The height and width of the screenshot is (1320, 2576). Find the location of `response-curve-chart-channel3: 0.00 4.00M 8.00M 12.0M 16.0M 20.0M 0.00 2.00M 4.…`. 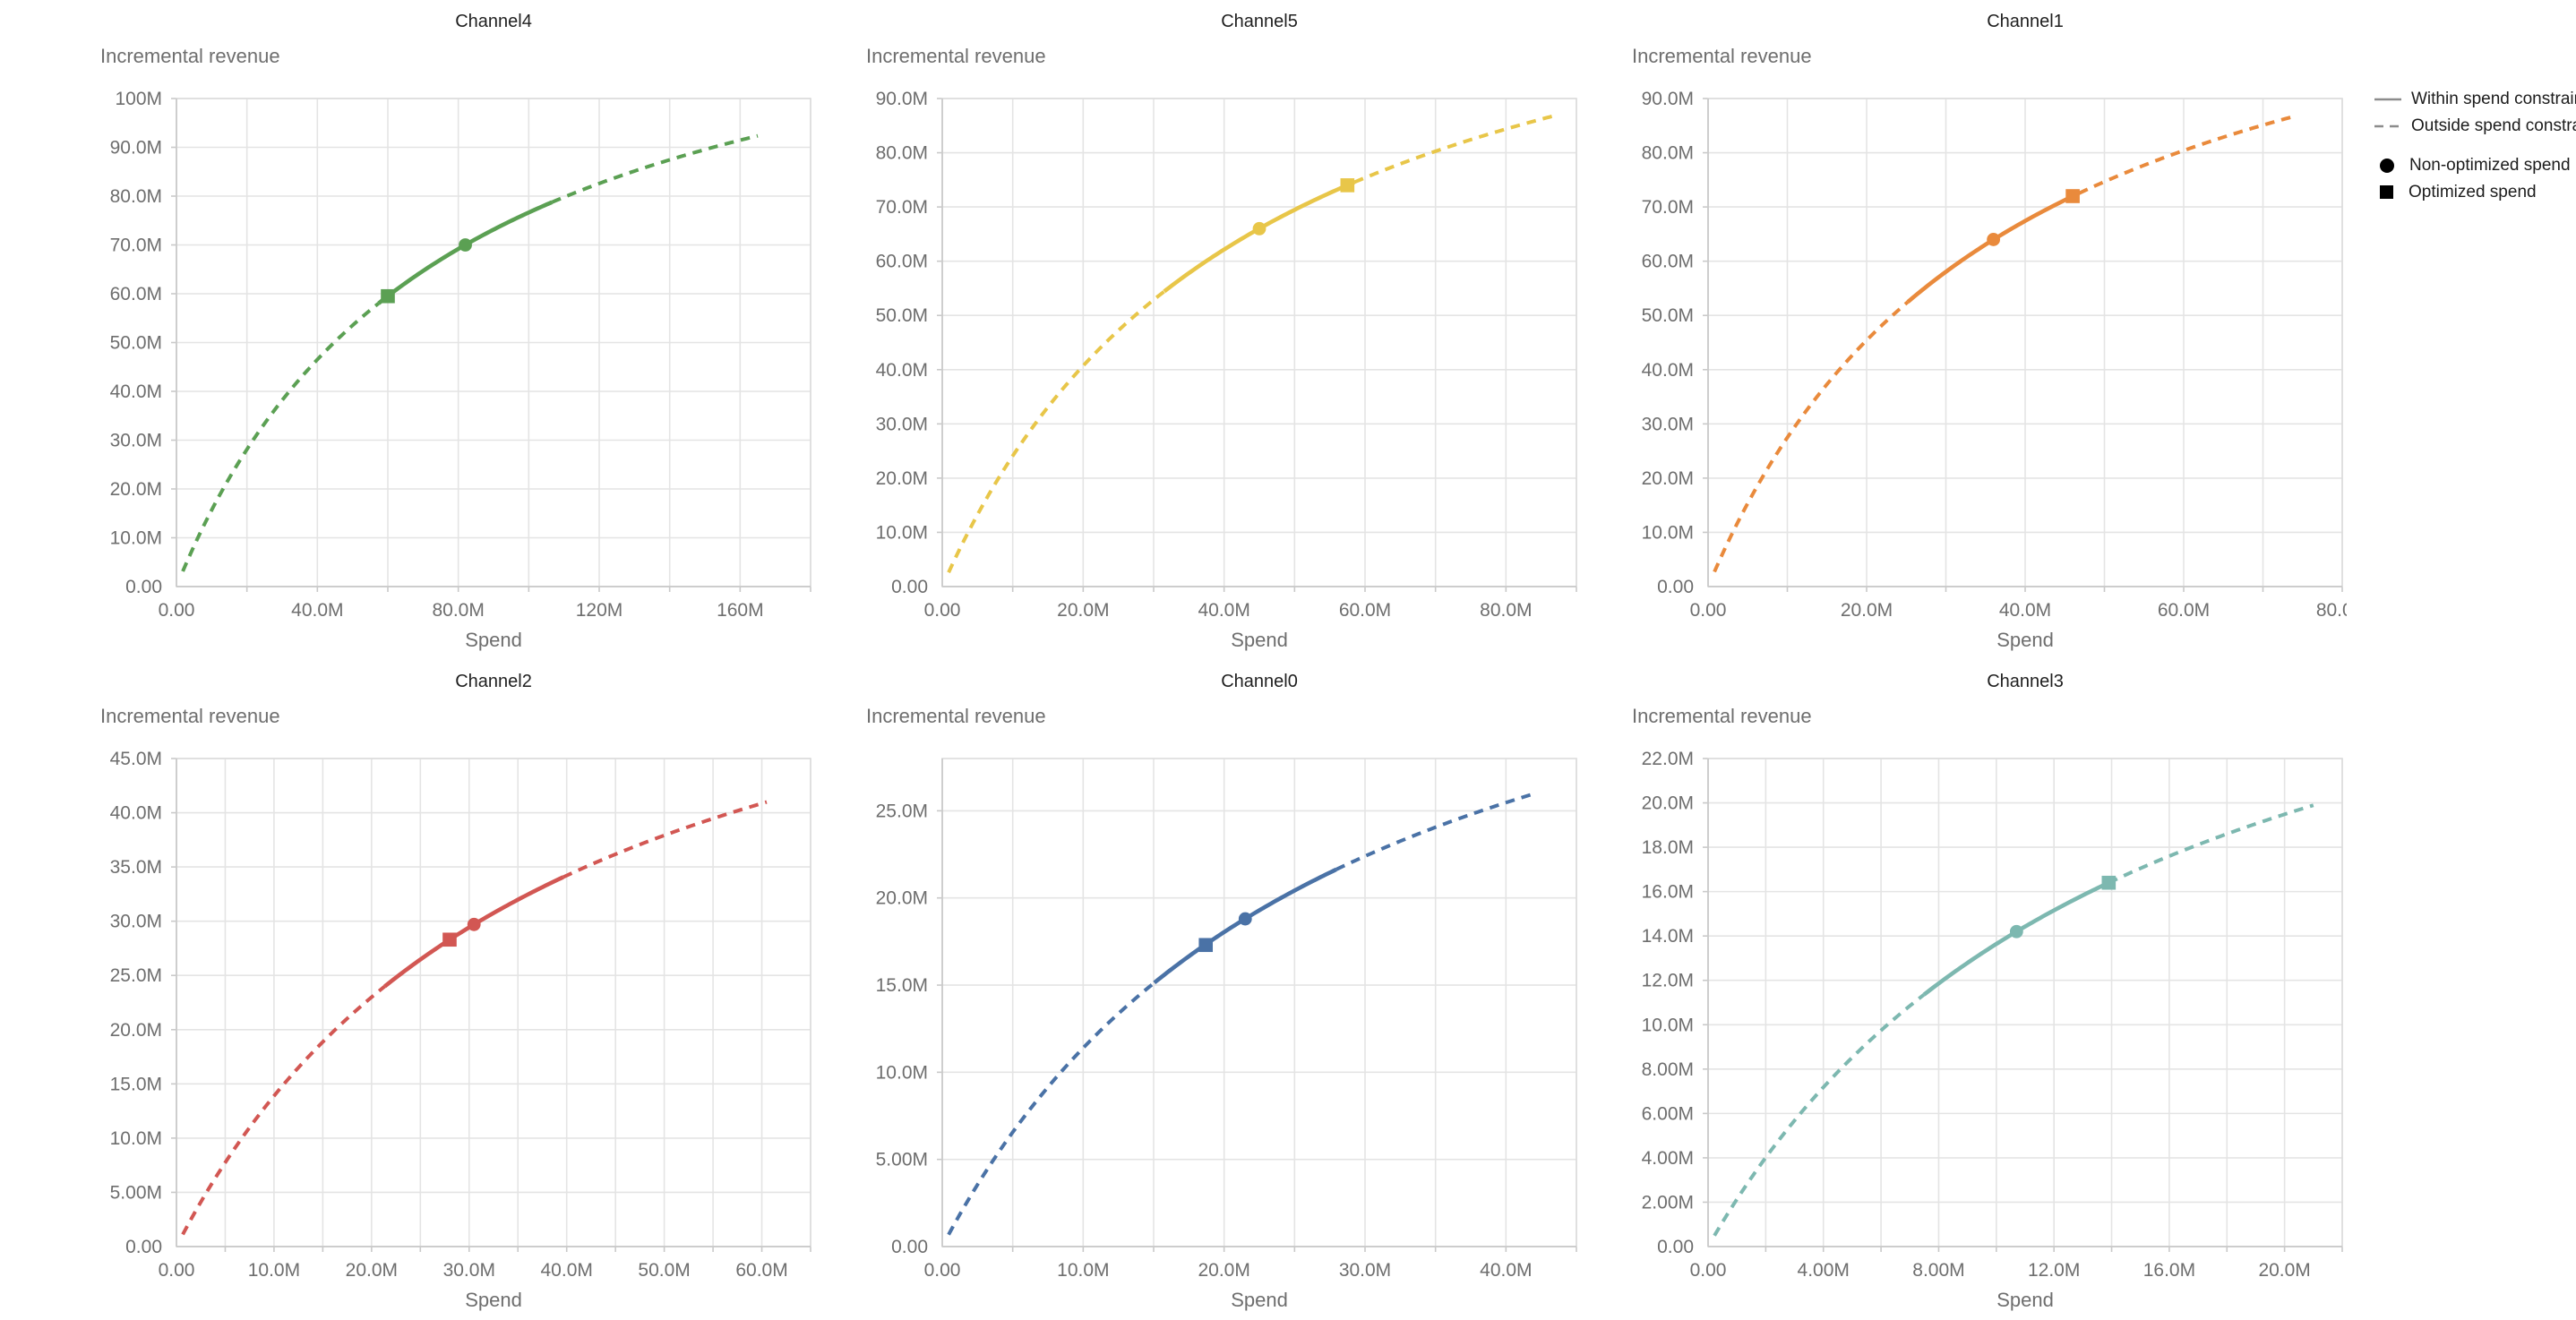

response-curve-chart-channel3: 0.00 4.00M 8.00M 12.0M 16.0M 20.0M 0.00 2.00M 4.… is located at coordinates (1964, 990).